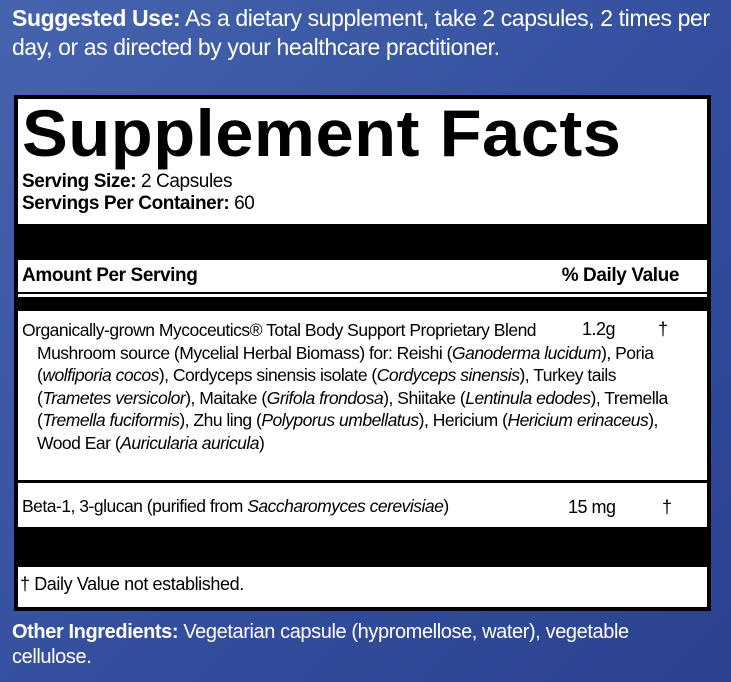  Describe the element at coordinates (424, 397) in the screenshot. I see `description-text: ), Shiitake (` at that location.